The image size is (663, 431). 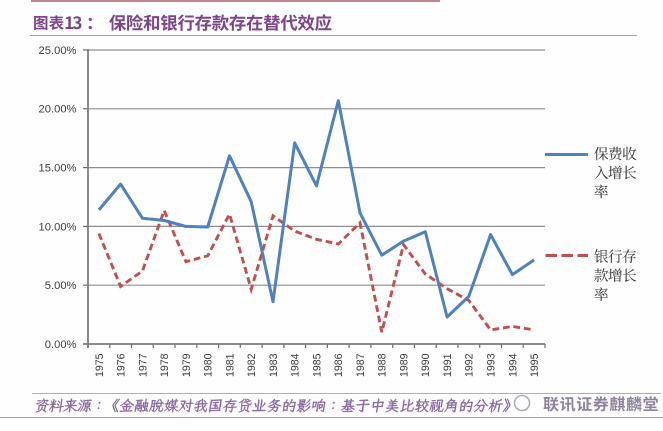 What do you see at coordinates (230, 365) in the screenshot?
I see `svg-text: 1981` at bounding box center [230, 365].